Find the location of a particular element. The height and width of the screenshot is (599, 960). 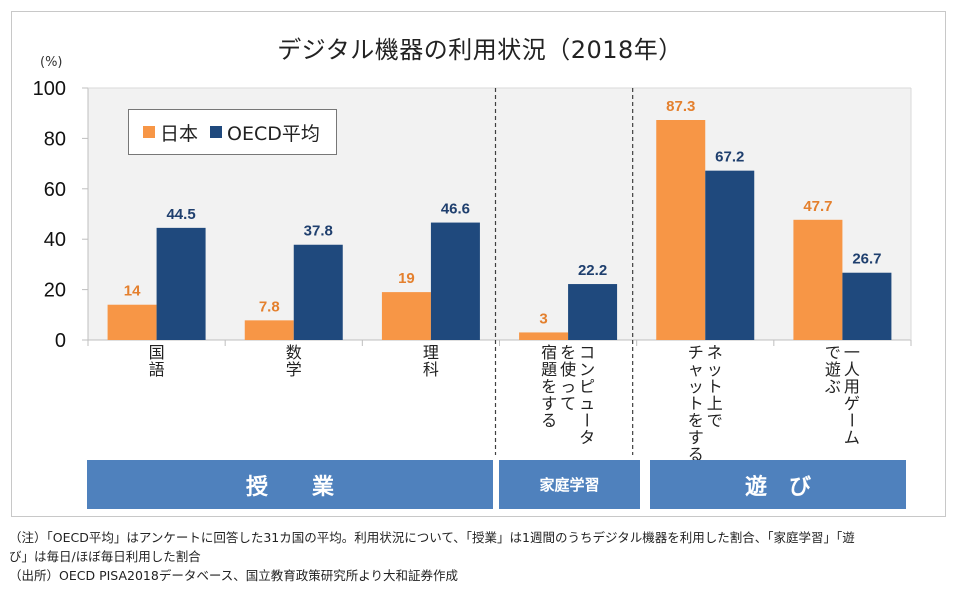

data-label-japan: 7.8 is located at coordinates (269, 306).